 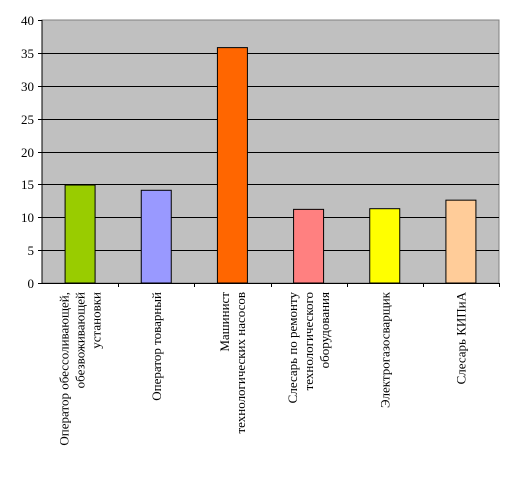 What do you see at coordinates (27, 152) in the screenshot?
I see `y-tick-label: 20` at bounding box center [27, 152].